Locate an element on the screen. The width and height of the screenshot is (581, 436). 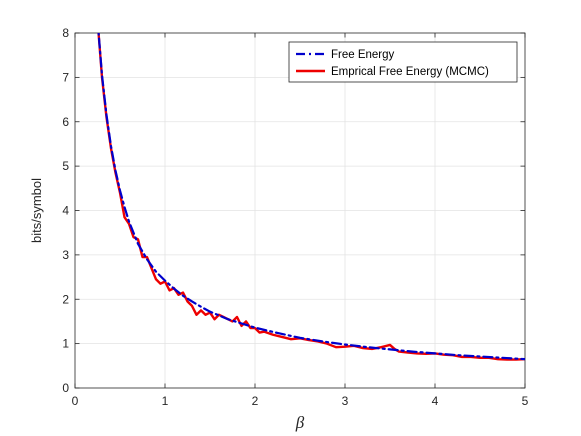
y-axis-label: bits/symbol is located at coordinates (36, 210).